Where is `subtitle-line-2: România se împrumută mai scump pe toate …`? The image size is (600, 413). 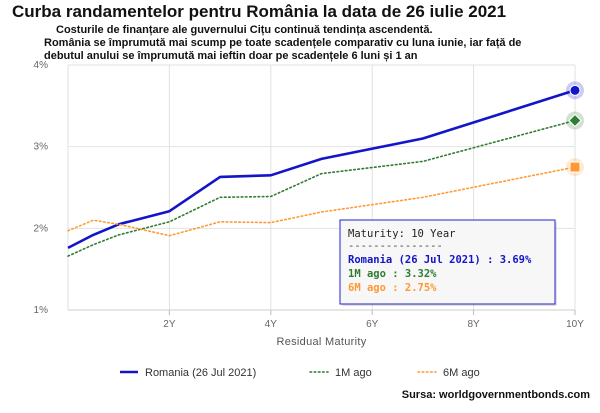
subtitle-line-2: România se împrumută mai scump pe toate … is located at coordinates (283, 43).